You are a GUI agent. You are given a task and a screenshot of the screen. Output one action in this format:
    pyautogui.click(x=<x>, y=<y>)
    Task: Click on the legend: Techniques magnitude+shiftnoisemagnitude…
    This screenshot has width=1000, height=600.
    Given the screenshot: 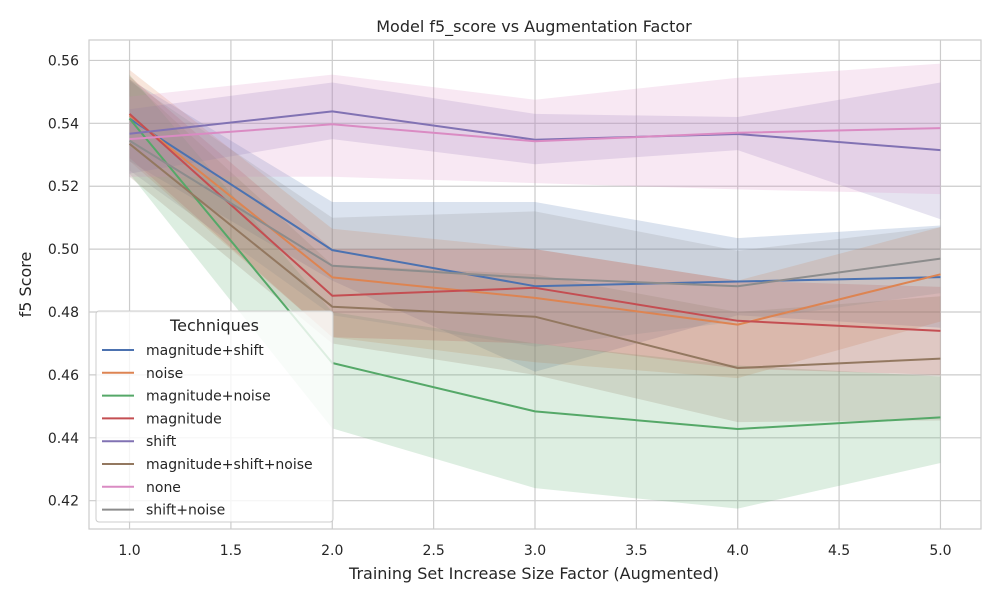 What is the action you would take?
    pyautogui.click(x=214, y=416)
    